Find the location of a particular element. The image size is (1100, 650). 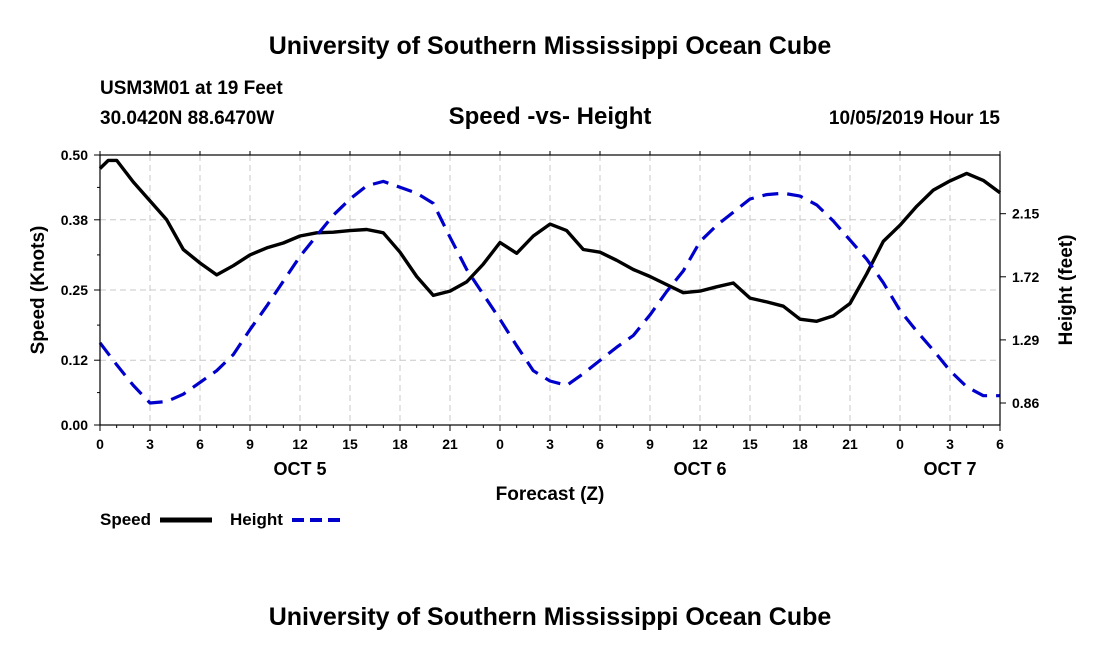

forecast-date: 10/05/2019 Hour 15 is located at coordinates (915, 118).